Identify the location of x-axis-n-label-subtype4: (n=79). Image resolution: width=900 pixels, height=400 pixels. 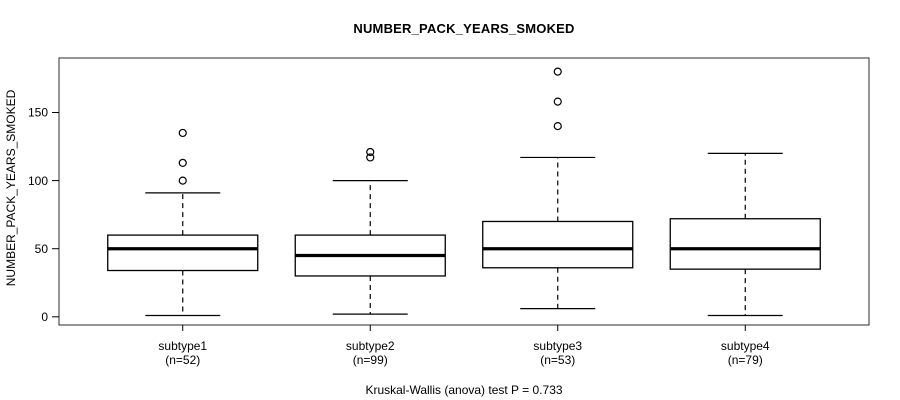
(745, 360).